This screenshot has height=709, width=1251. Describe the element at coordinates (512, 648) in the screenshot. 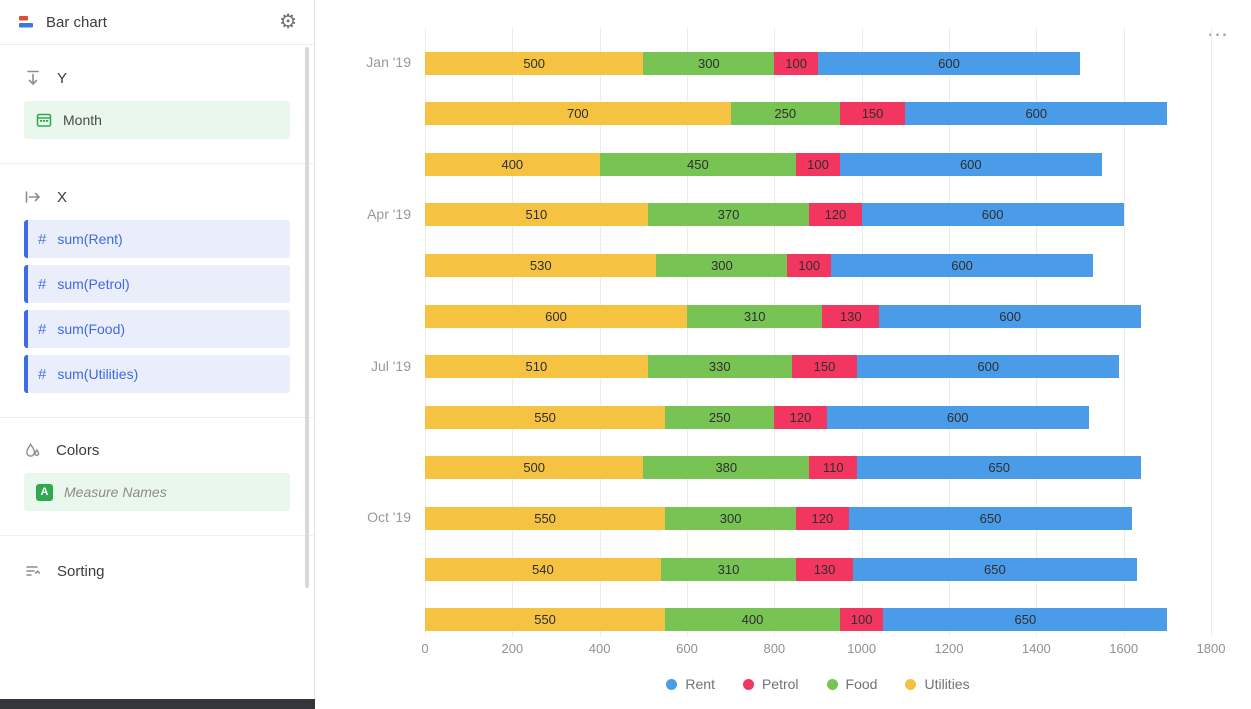

I see `x-tick-label: 200` at that location.